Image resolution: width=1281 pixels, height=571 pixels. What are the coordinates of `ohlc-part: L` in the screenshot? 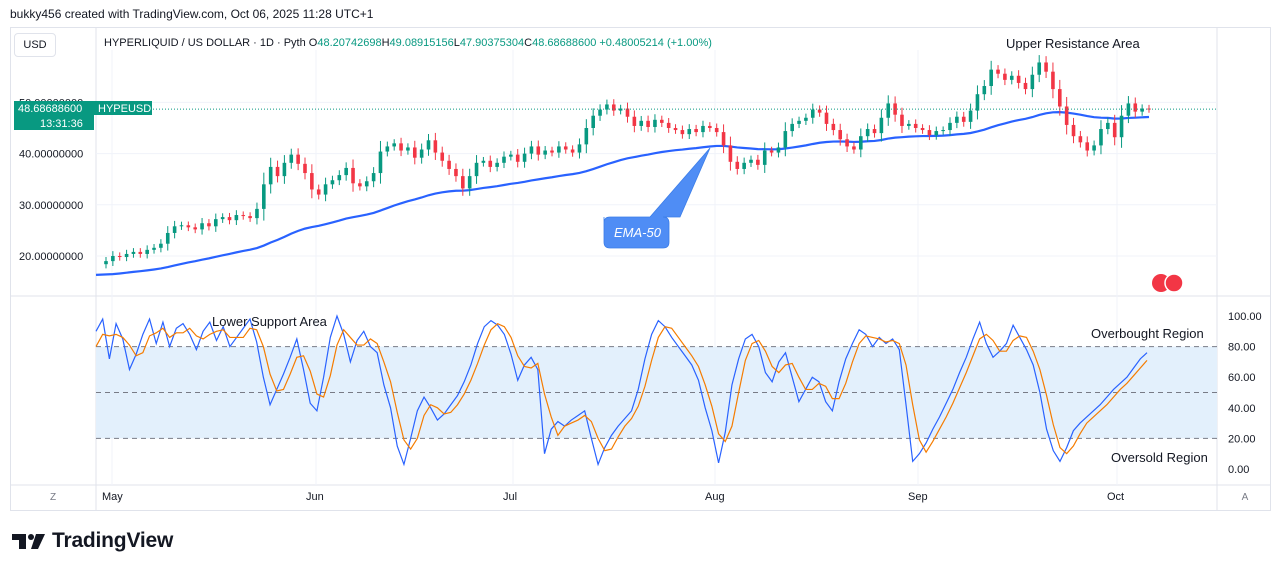 It's located at (457, 43).